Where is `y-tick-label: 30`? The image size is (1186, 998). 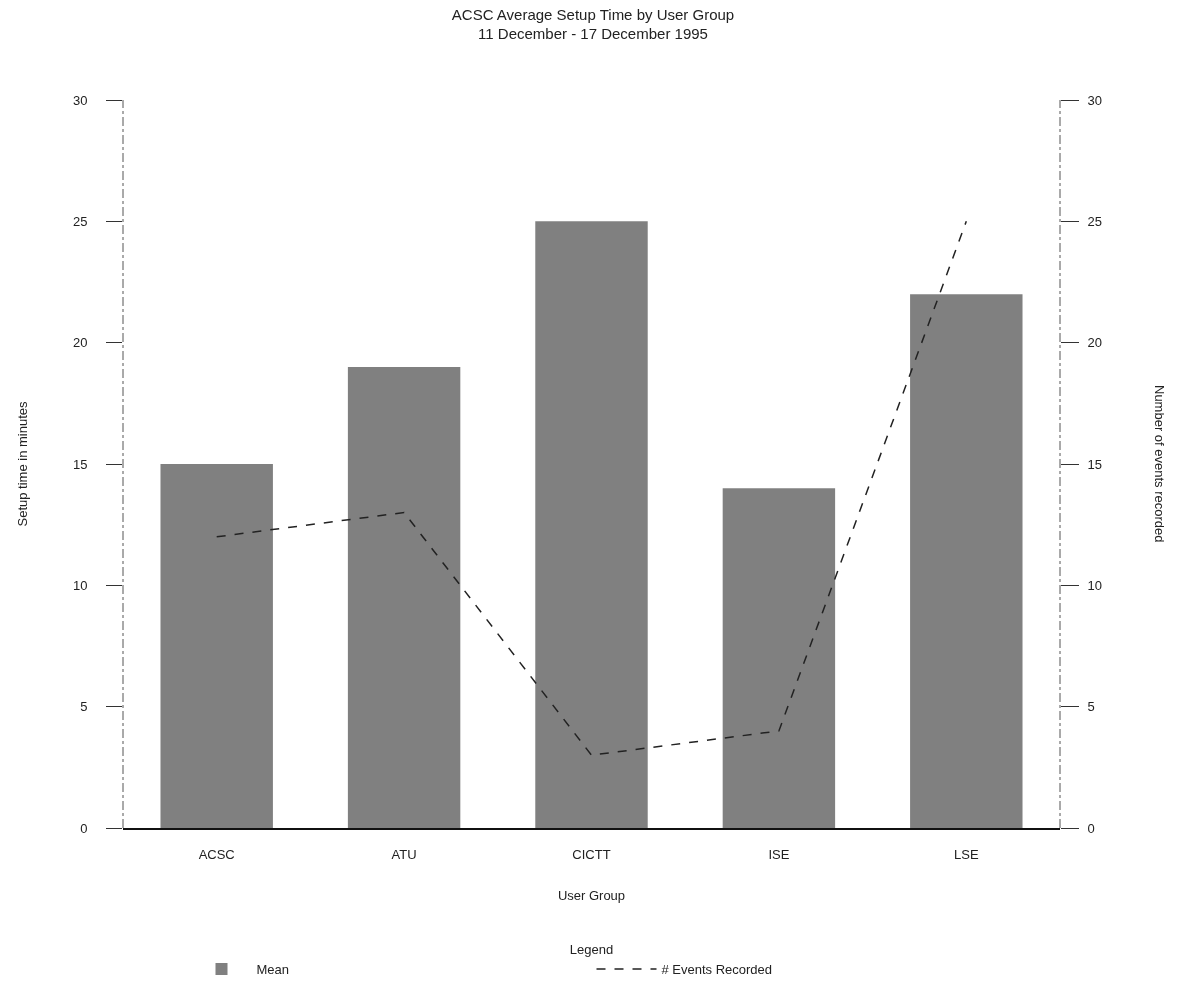 y-tick-label: 30 is located at coordinates (80, 100).